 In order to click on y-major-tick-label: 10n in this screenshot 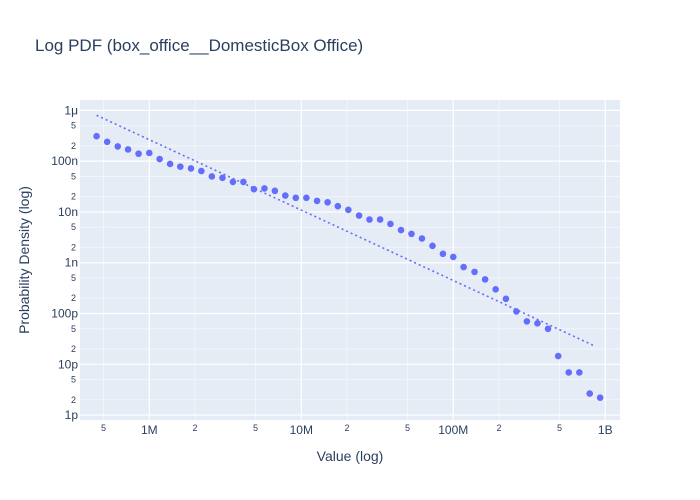, I will do `click(68, 212)`.